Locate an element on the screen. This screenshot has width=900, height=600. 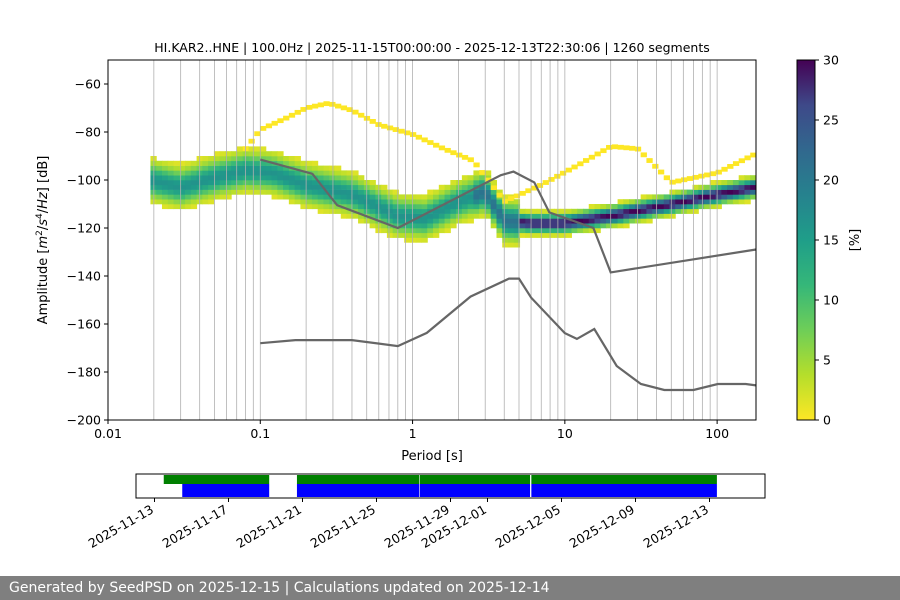
colorbar-tick-label: 15 is located at coordinates (831, 240).